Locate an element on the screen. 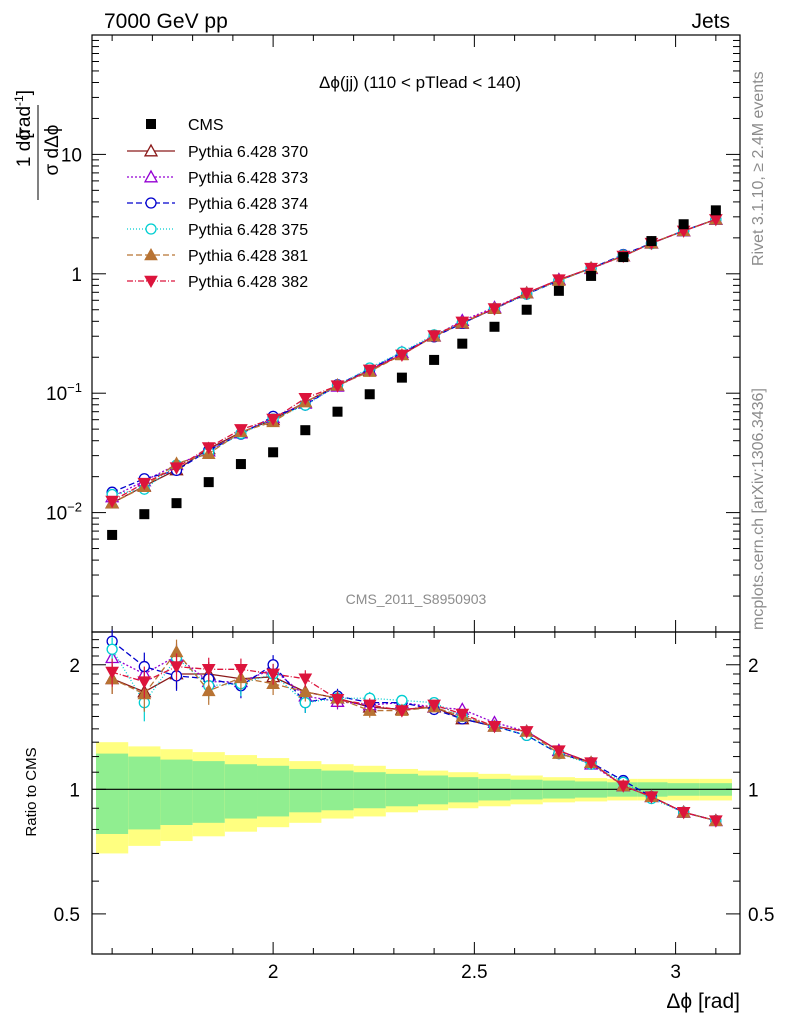 The image size is (786, 1024). x-tick-label: 2.5 is located at coordinates (474, 972).